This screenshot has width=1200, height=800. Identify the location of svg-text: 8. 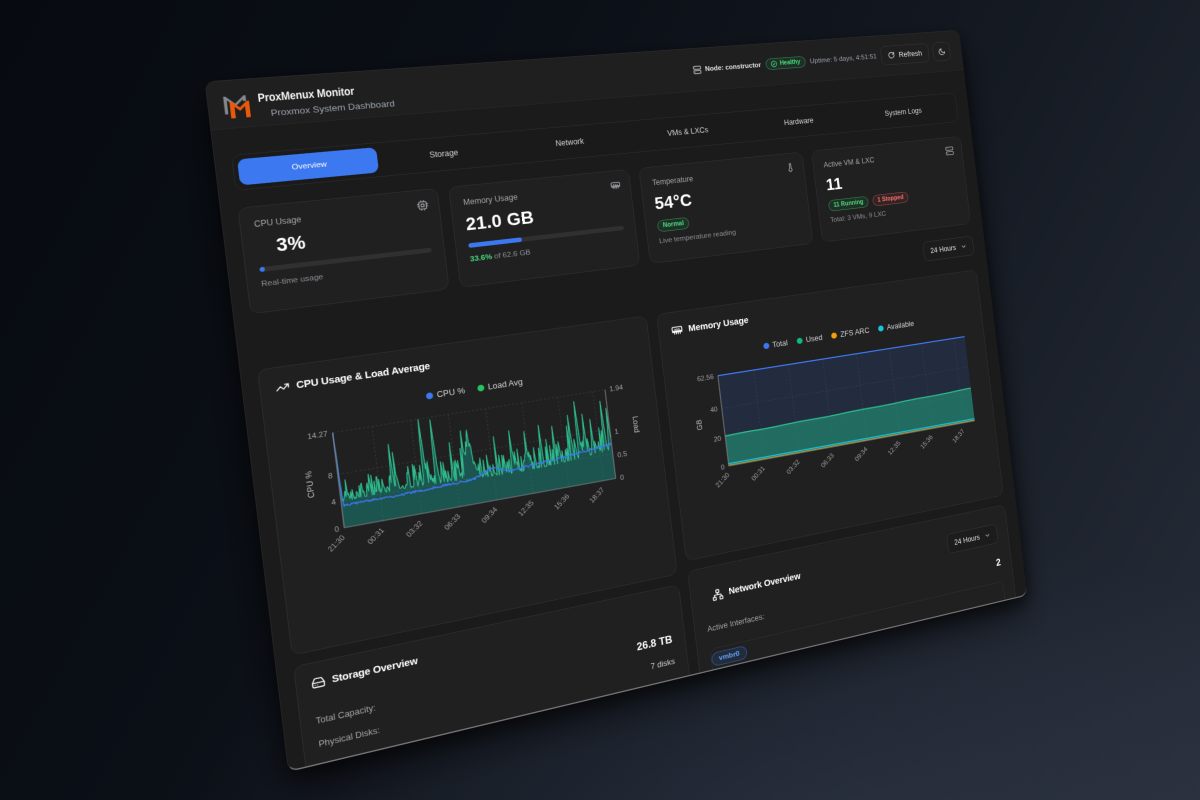
(331, 476).